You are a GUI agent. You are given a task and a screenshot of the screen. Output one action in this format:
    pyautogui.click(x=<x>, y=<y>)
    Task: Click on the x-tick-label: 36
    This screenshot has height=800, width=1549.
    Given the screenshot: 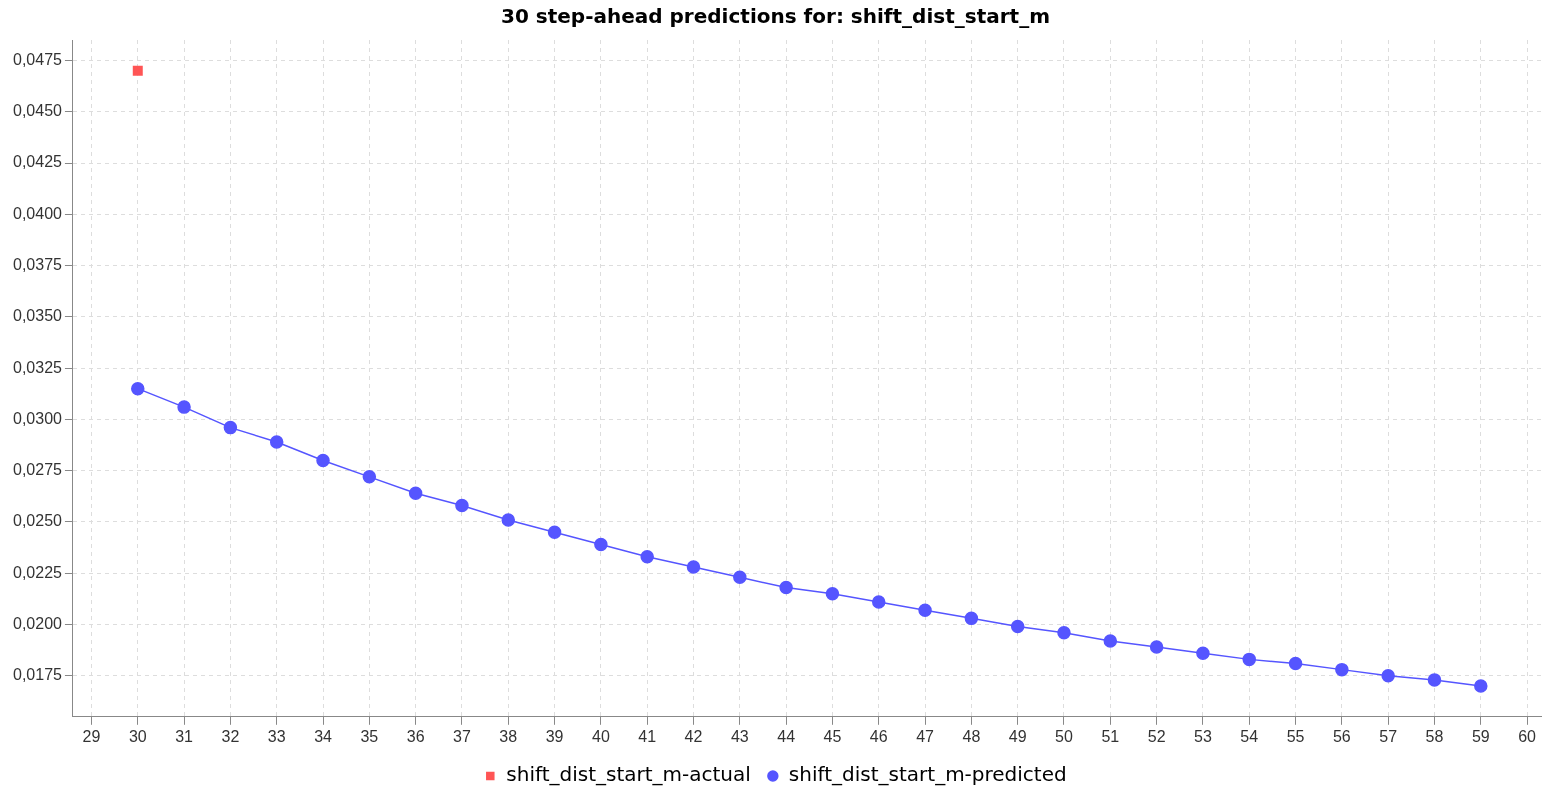 What is the action you would take?
    pyautogui.click(x=415, y=736)
    